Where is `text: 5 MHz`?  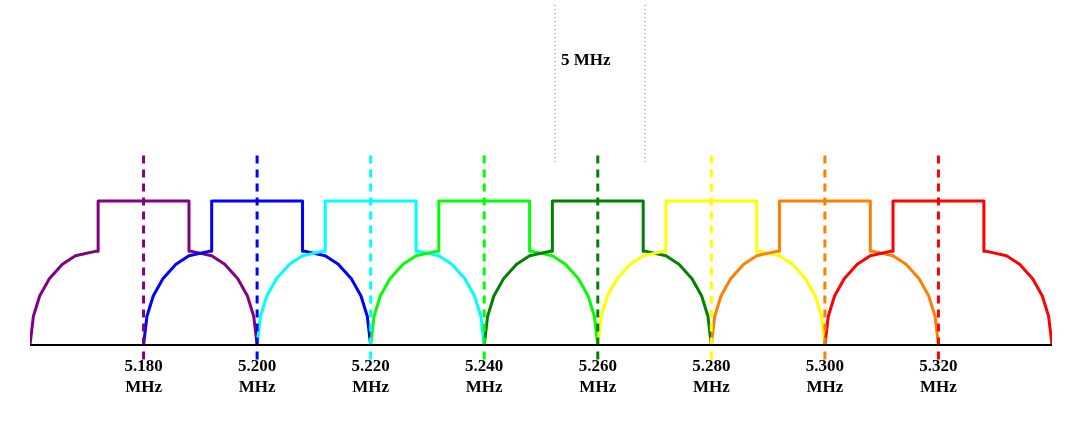 text: 5 MHz is located at coordinates (586, 60).